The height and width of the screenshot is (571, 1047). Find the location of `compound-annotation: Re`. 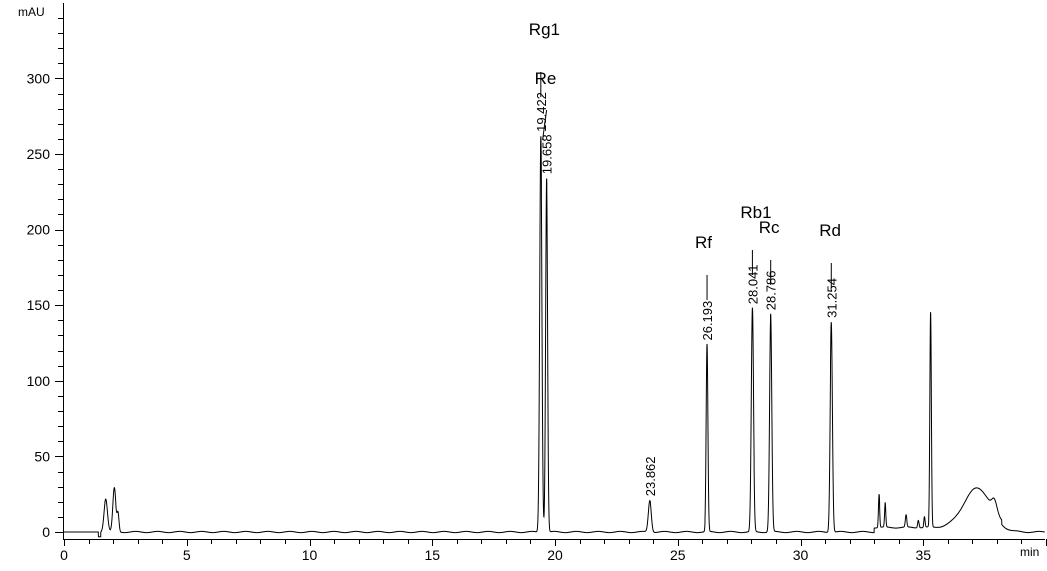

compound-annotation: Re is located at coordinates (546, 78).